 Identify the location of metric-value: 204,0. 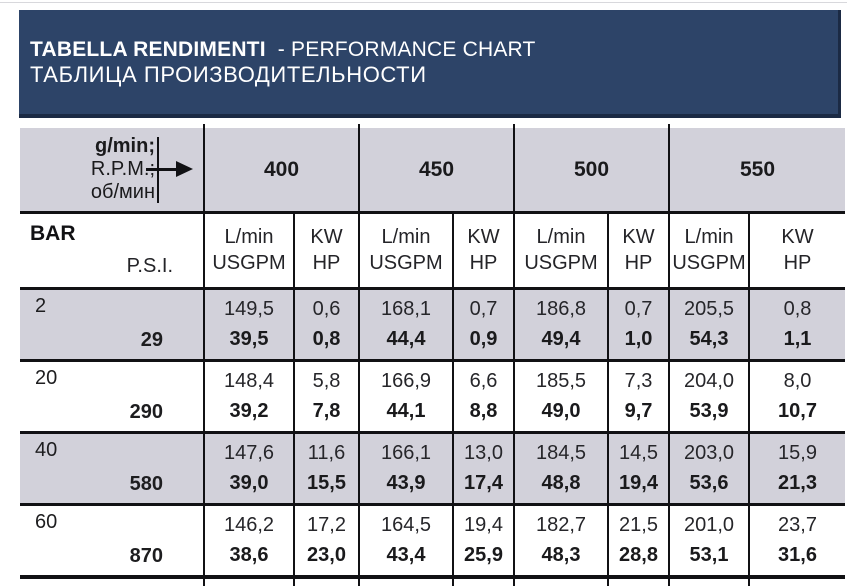
(709, 381).